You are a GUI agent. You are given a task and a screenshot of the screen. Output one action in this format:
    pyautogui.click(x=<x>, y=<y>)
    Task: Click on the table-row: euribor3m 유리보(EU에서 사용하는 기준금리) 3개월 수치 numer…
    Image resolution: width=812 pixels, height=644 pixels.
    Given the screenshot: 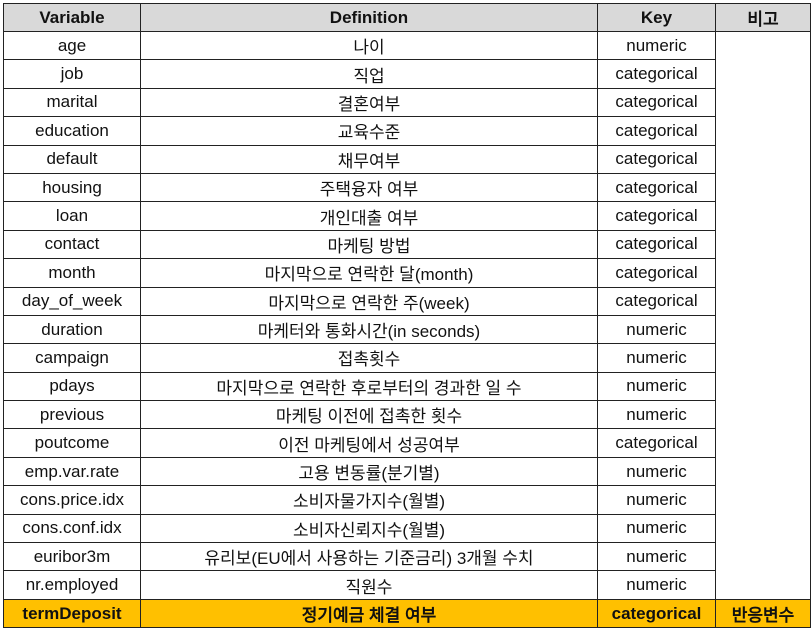 What is the action you would take?
    pyautogui.click(x=407, y=557)
    